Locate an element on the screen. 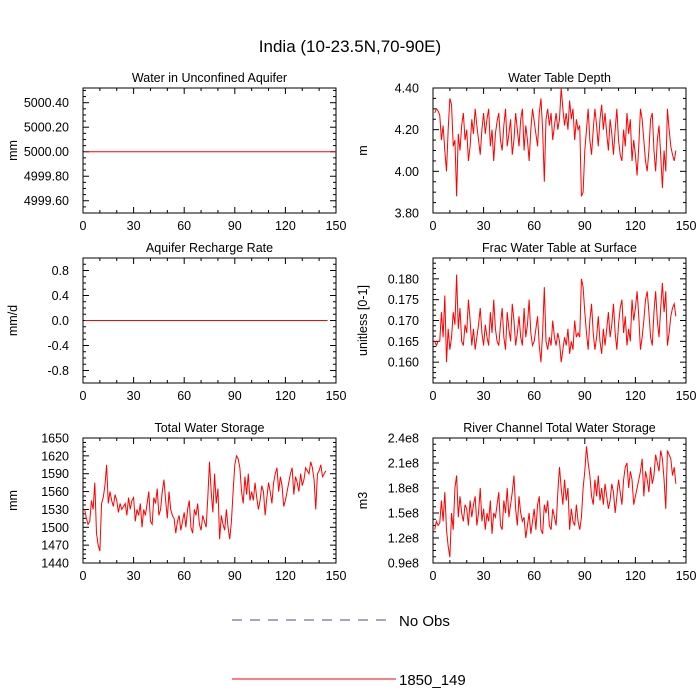 The height and width of the screenshot is (700, 700). y-tick-label: 2.4e8 is located at coordinates (403, 439).